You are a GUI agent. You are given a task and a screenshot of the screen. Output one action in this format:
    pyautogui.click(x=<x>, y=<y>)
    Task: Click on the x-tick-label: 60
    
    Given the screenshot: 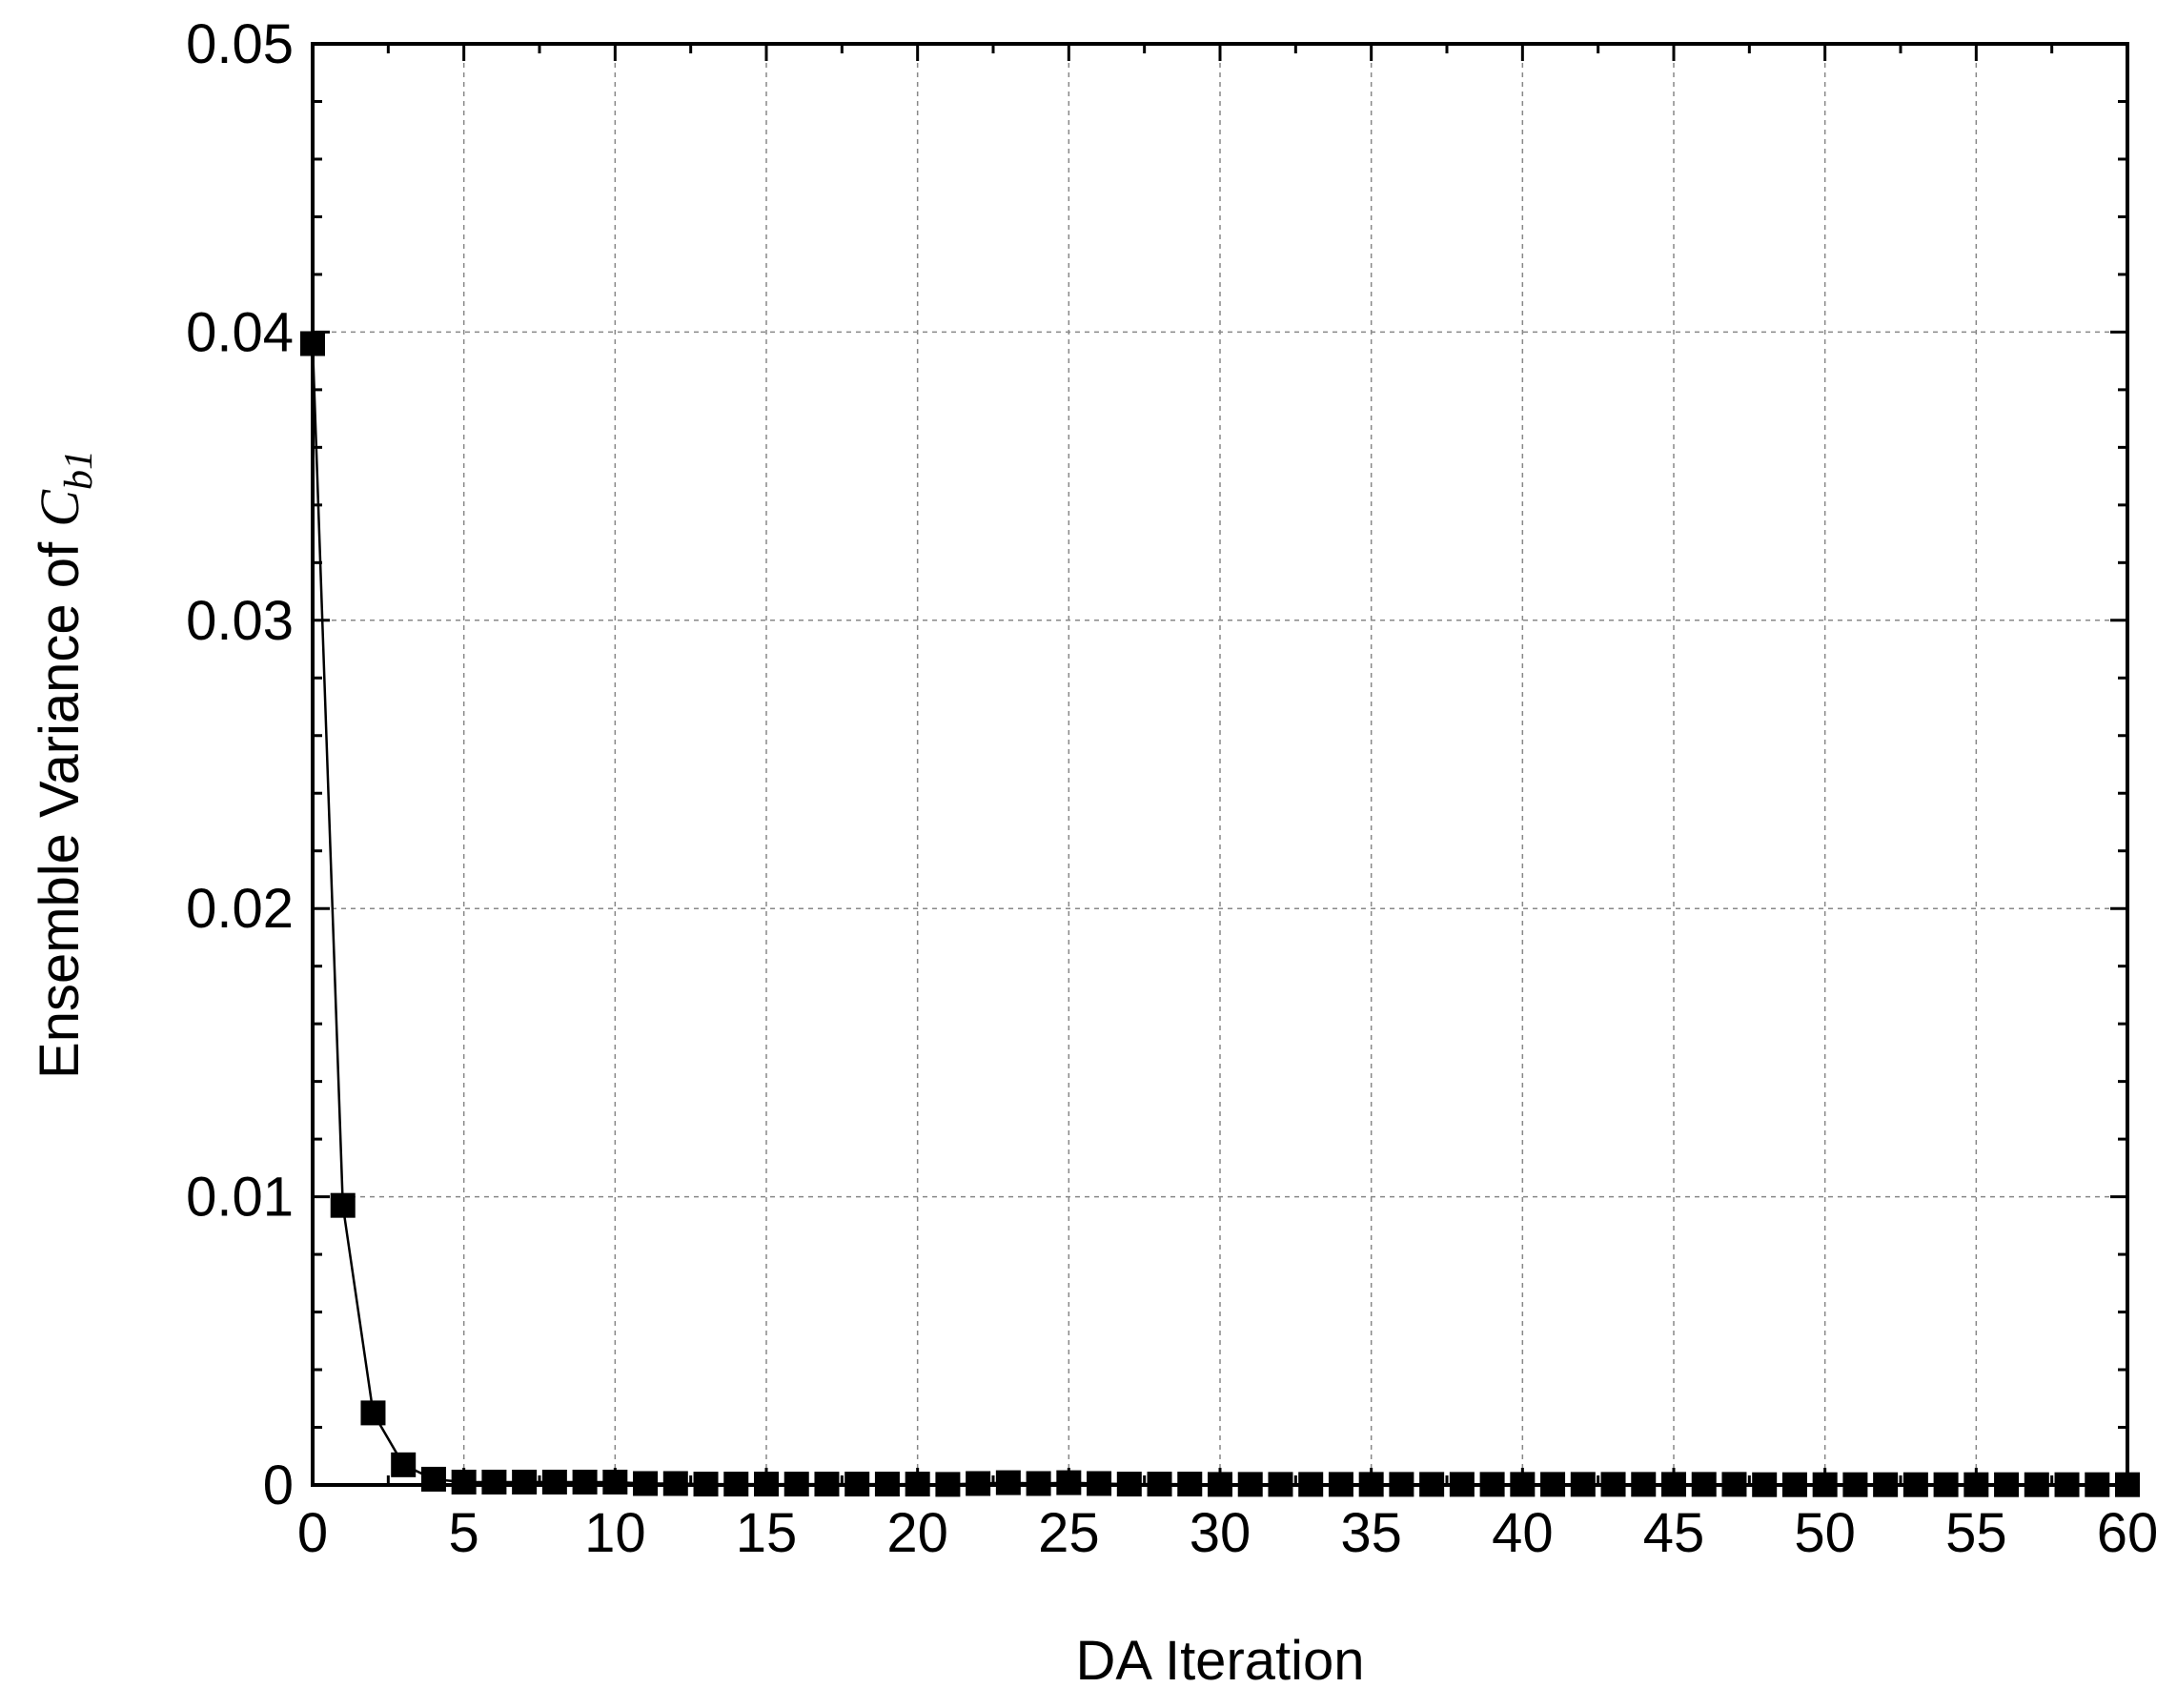 What is the action you would take?
    pyautogui.click(x=2128, y=1533)
    